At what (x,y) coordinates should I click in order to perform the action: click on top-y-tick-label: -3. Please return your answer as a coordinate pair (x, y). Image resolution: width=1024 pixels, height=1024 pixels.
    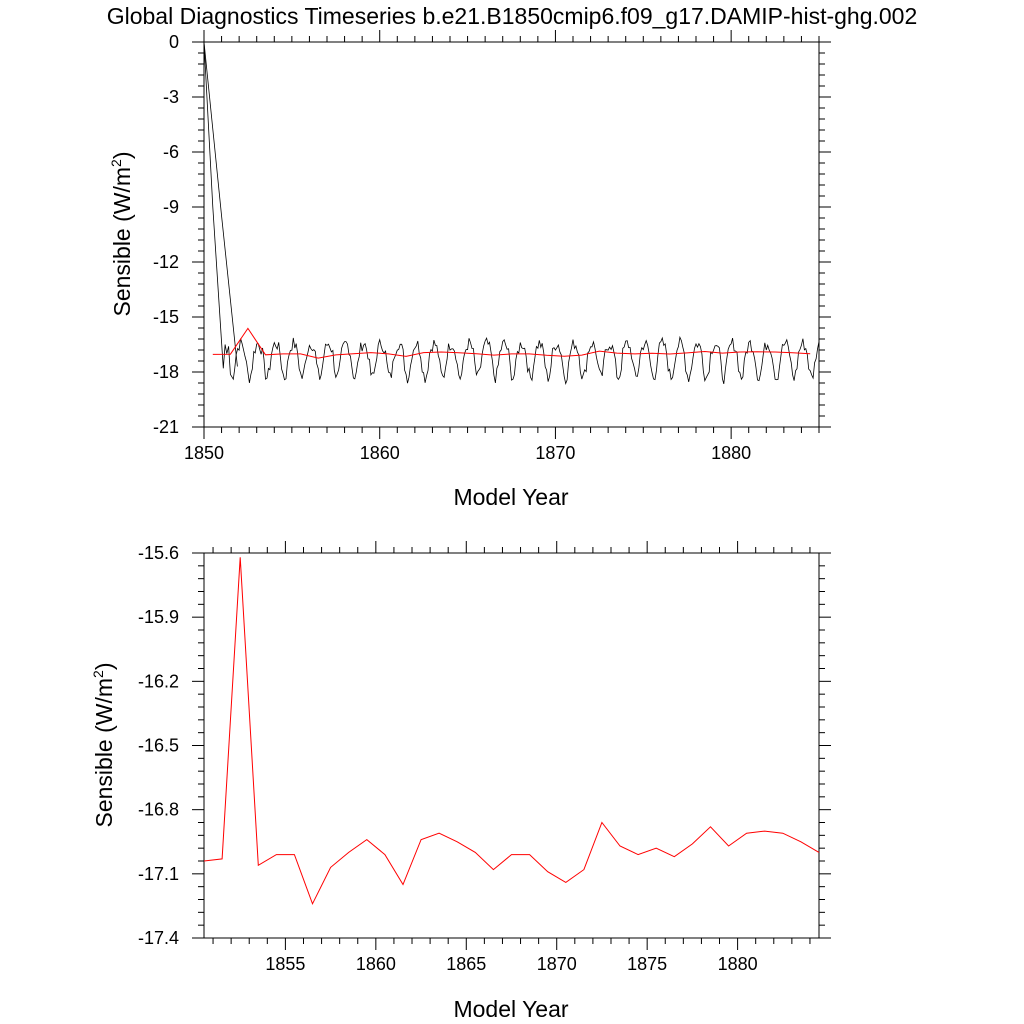
    Looking at the image, I should click on (171, 97).